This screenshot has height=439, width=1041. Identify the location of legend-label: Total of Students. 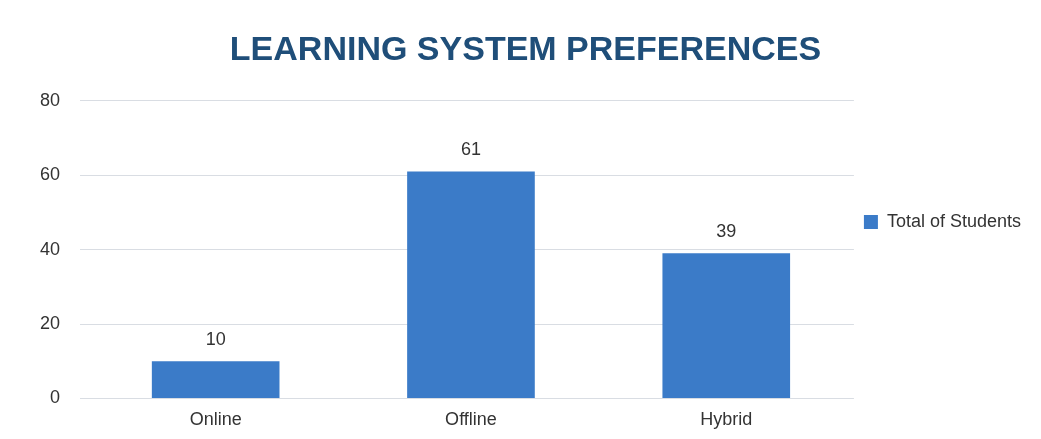
(954, 220).